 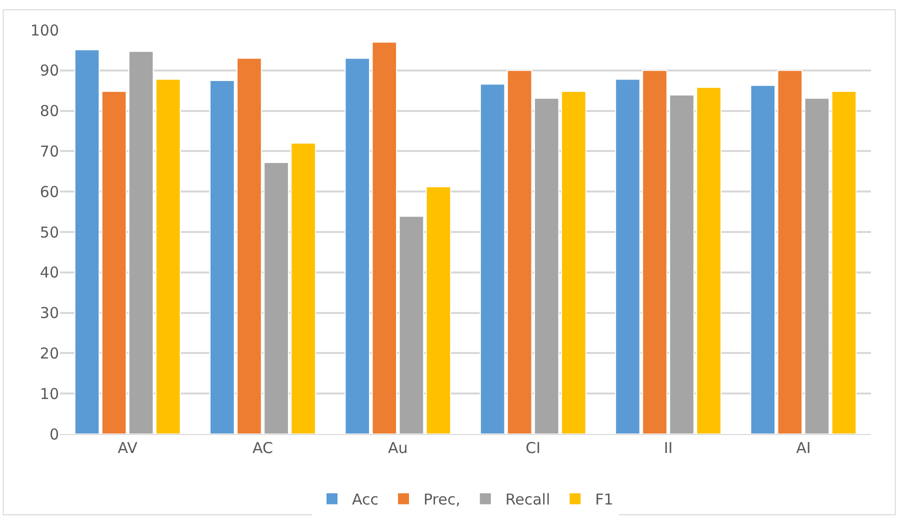 What do you see at coordinates (49, 353) in the screenshot?
I see `y-tick-label: 20` at bounding box center [49, 353].